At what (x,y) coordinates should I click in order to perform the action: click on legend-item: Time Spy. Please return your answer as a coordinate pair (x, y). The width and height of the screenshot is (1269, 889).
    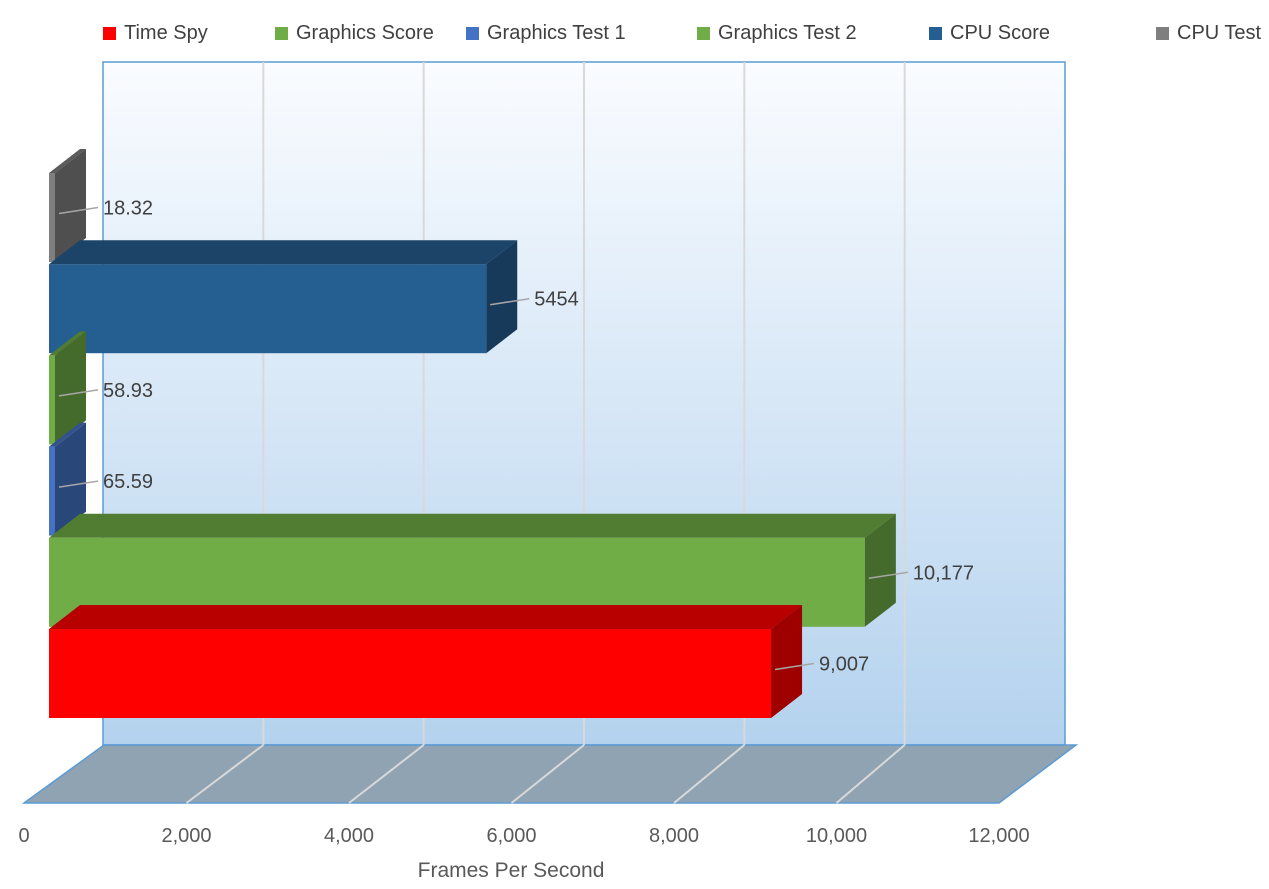
    Looking at the image, I should click on (155, 33).